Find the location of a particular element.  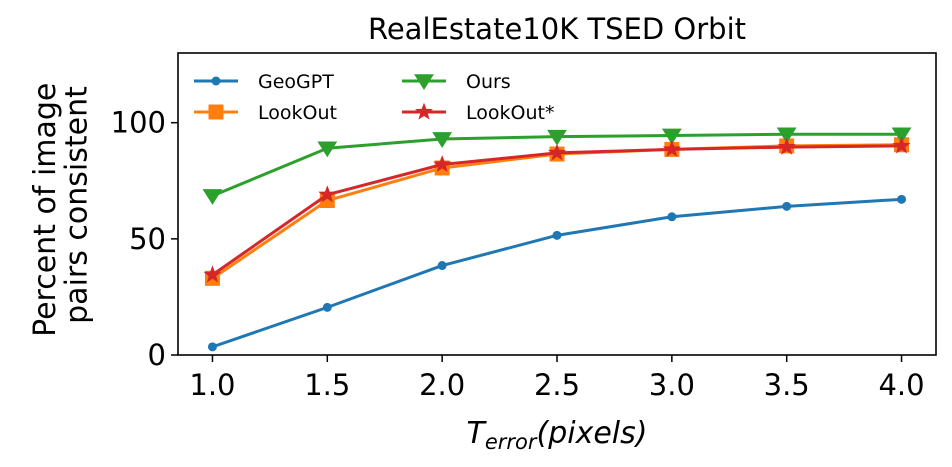

legend-entry: Ours is located at coordinates (456, 82).